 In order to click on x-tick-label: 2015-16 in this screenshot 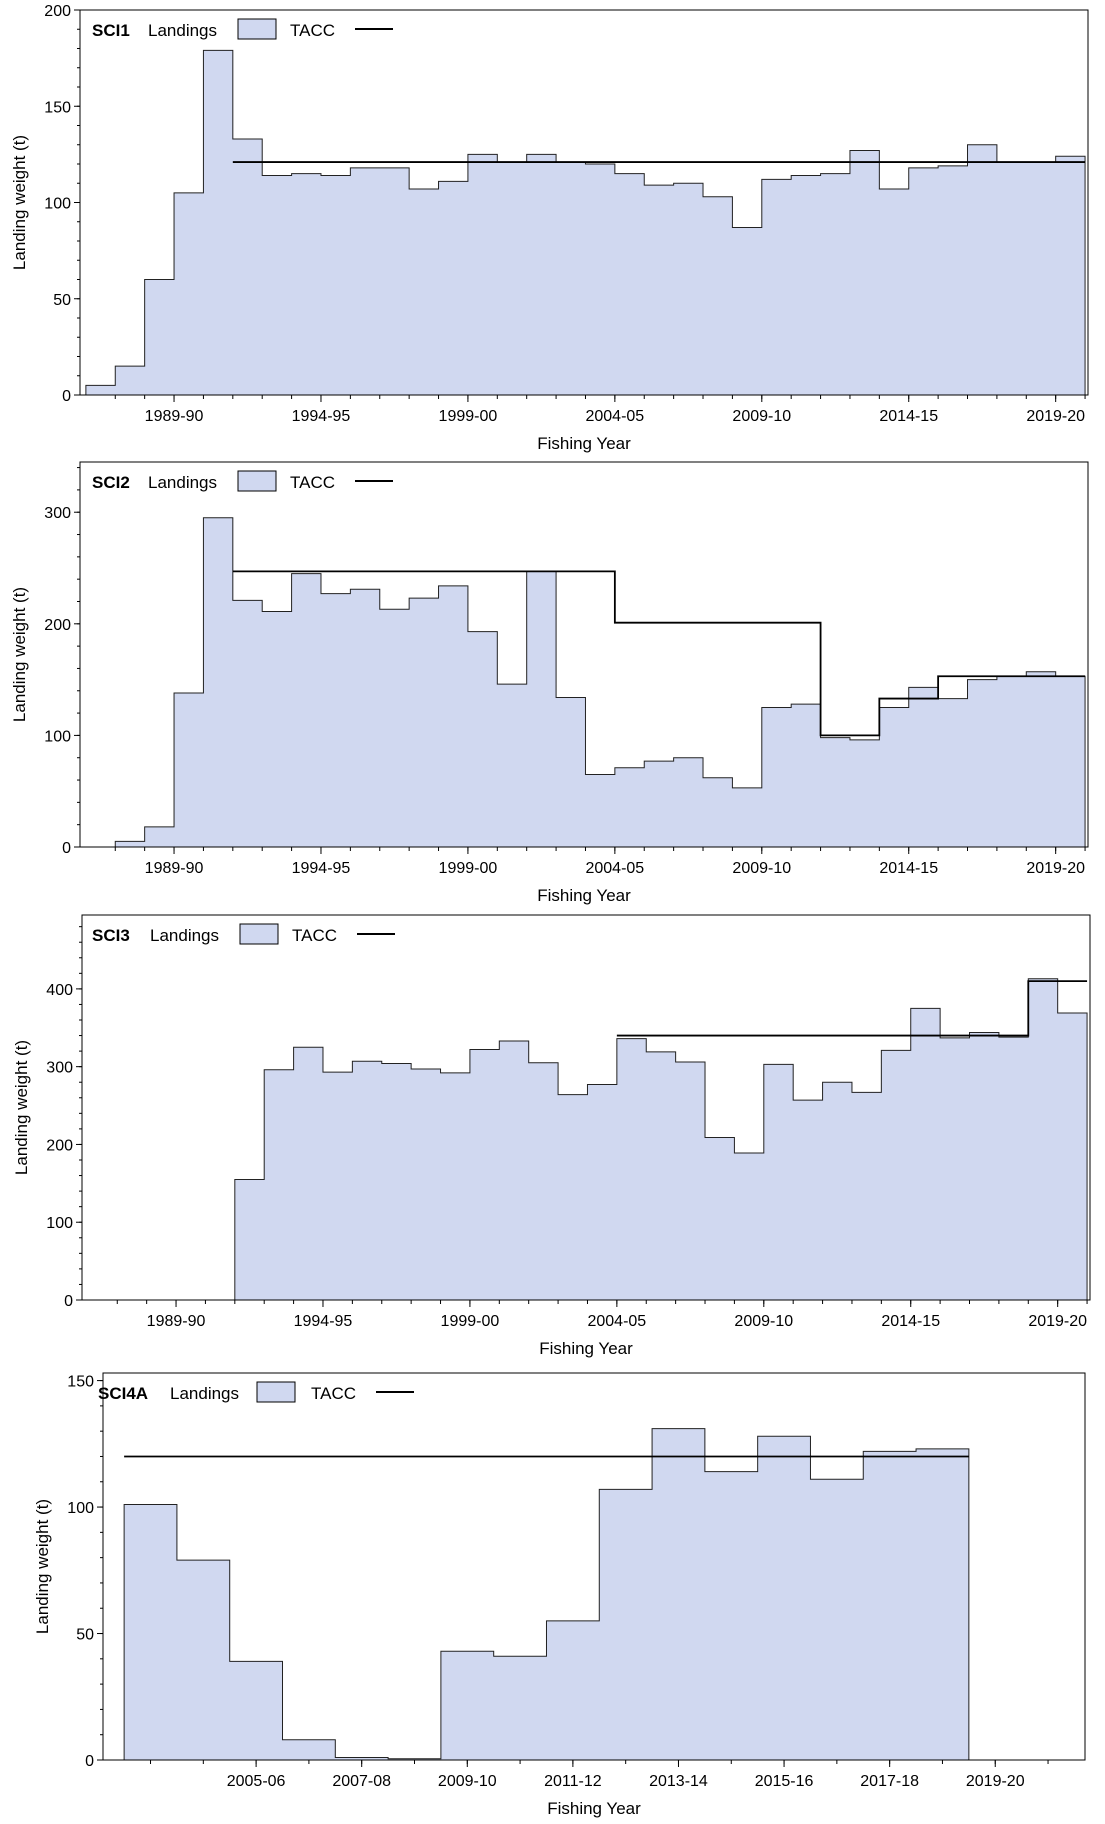, I will do `click(784, 1781)`.